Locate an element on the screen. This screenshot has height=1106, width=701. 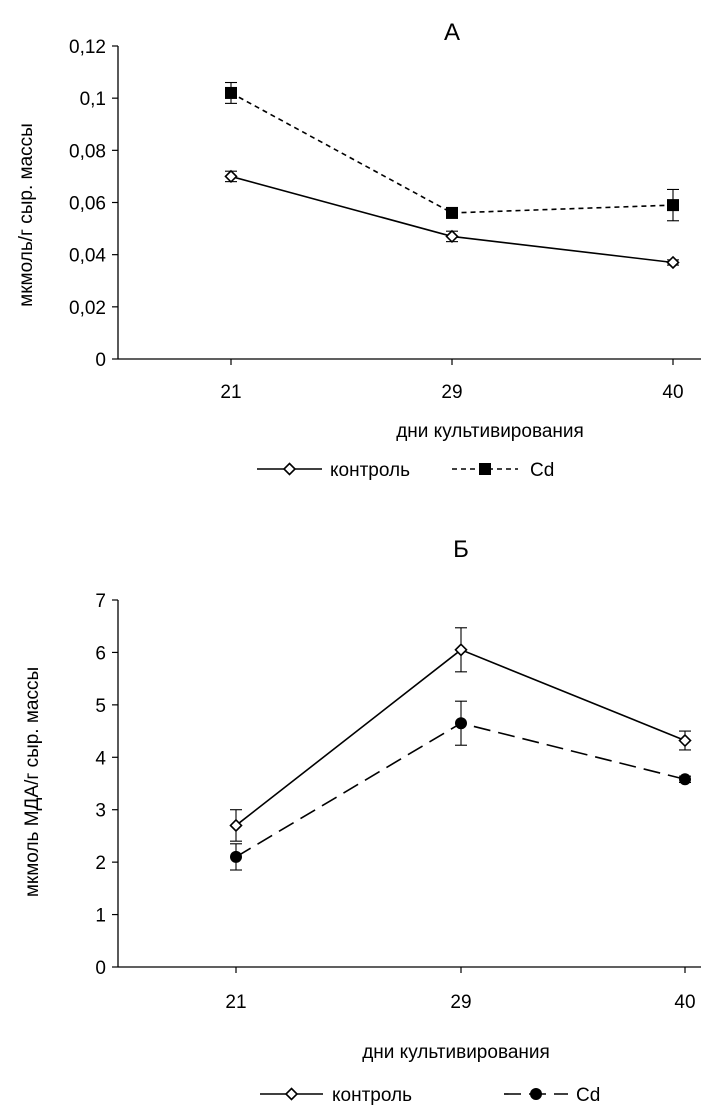
chart-title: Б is located at coordinates (461, 549).